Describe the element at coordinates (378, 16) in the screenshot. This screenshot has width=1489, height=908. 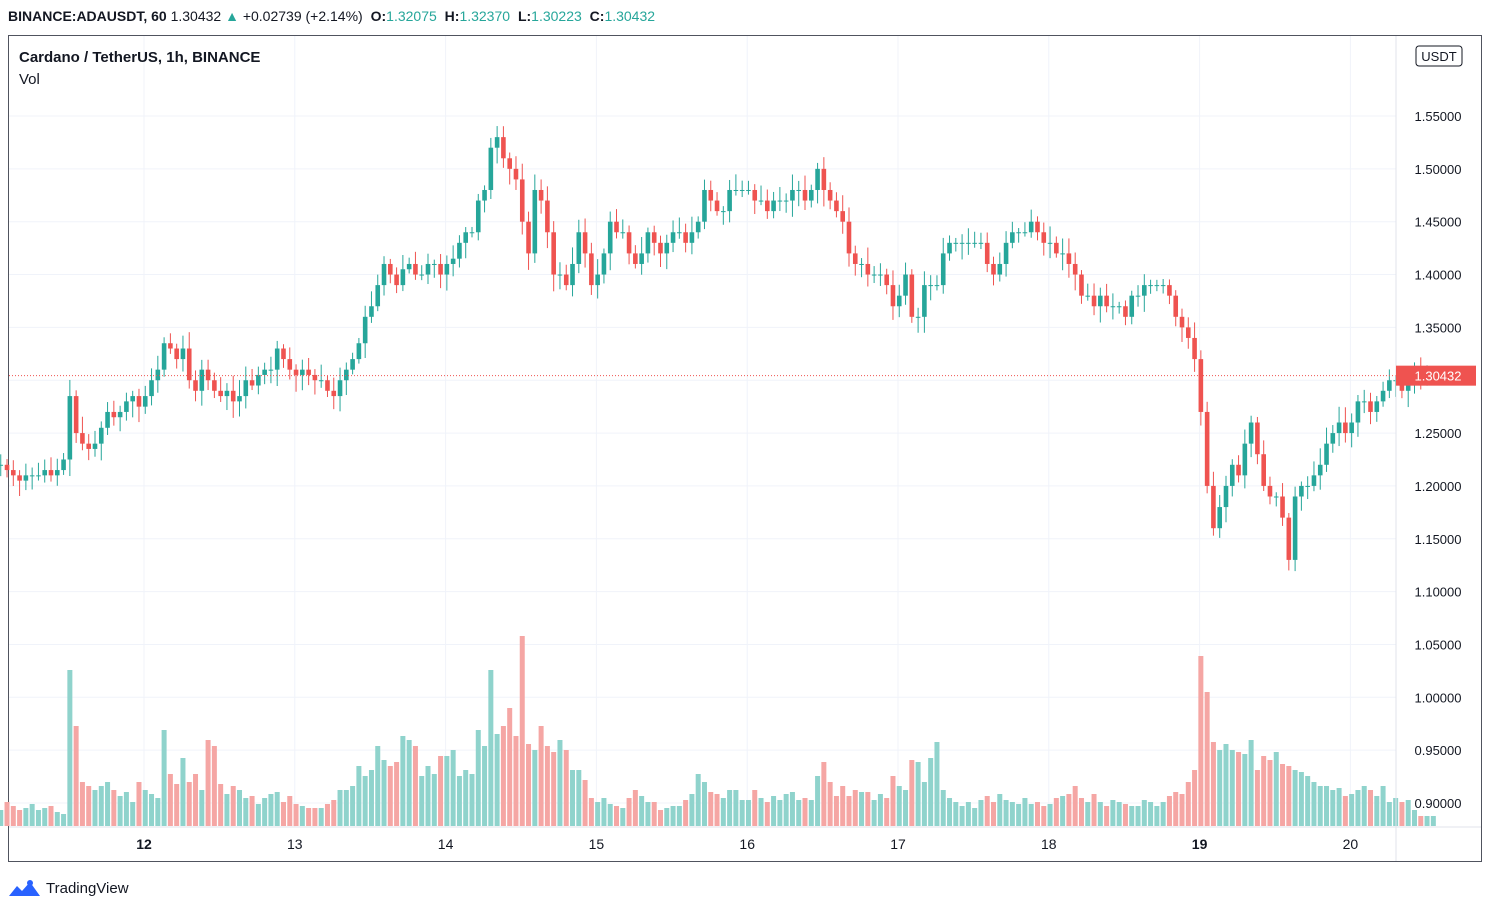
I see `open-label: O:` at that location.